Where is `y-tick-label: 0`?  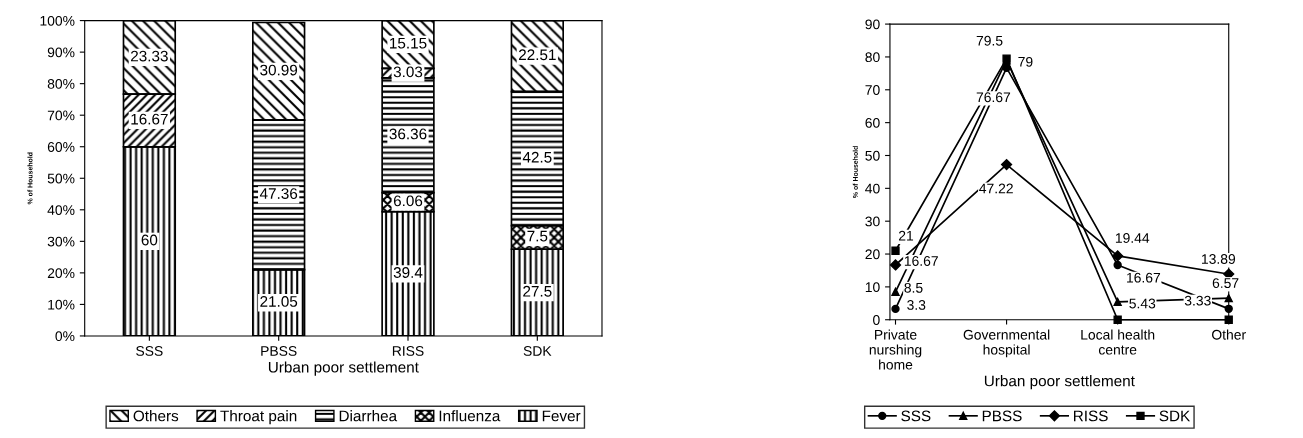
y-tick-label: 0 is located at coordinates (876, 320).